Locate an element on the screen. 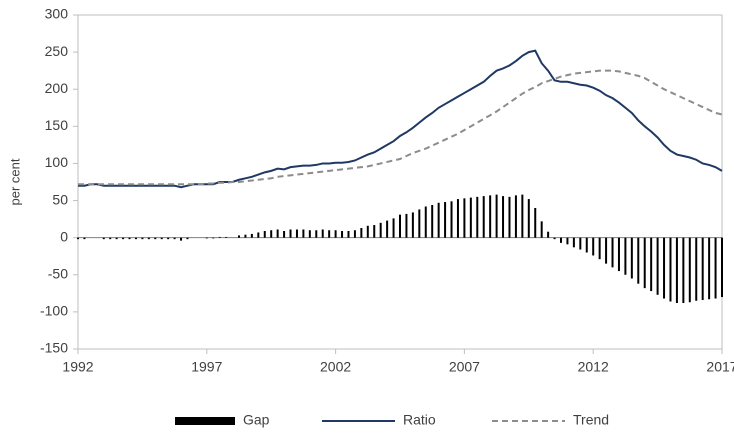  y-tick-label: 150 is located at coordinates (57, 125).